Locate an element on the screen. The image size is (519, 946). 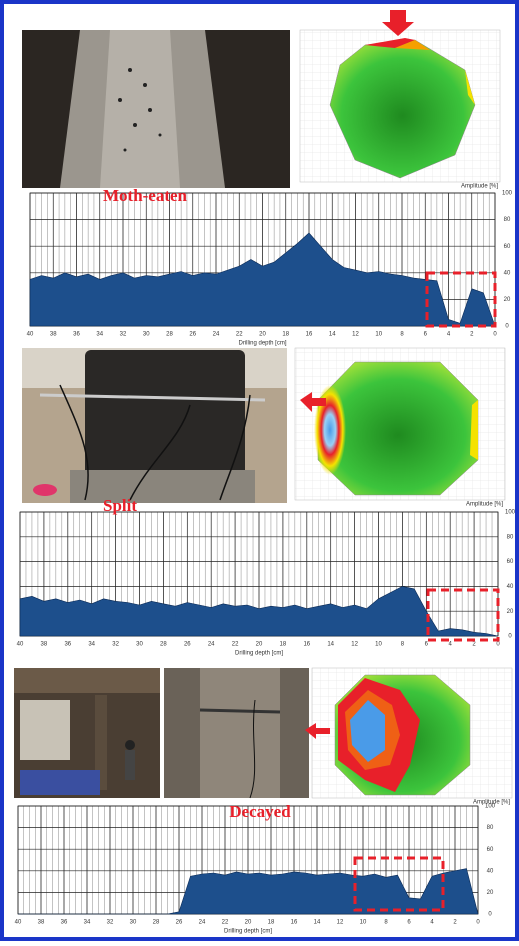
chart-title: Moth-eaten is located at coordinates (145, 195).